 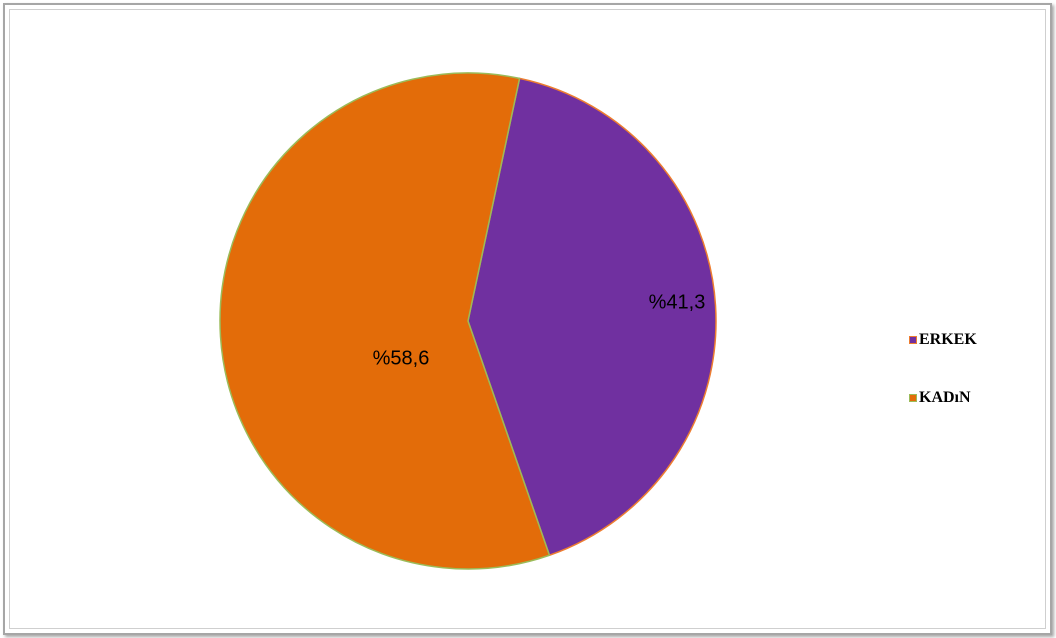 I want to click on legend-swatch-kadin, so click(x=913, y=398).